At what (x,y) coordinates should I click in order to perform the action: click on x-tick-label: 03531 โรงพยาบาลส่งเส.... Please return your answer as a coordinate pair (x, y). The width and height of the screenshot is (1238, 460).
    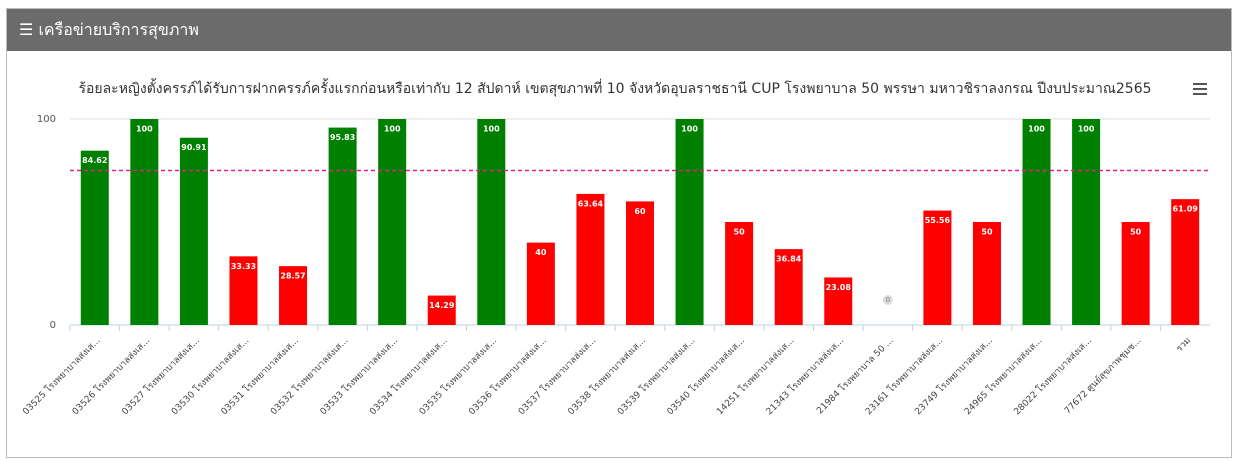
    Looking at the image, I should click on (260, 376).